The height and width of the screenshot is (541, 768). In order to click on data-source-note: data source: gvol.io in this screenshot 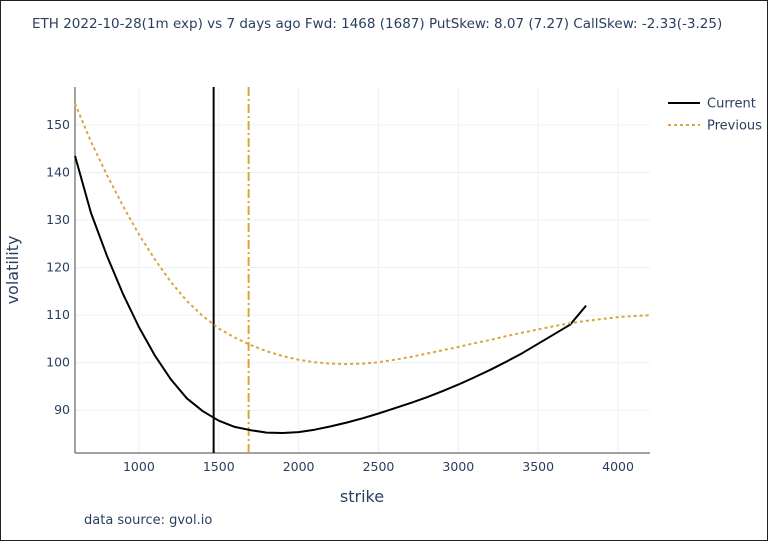, I will do `click(148, 520)`.